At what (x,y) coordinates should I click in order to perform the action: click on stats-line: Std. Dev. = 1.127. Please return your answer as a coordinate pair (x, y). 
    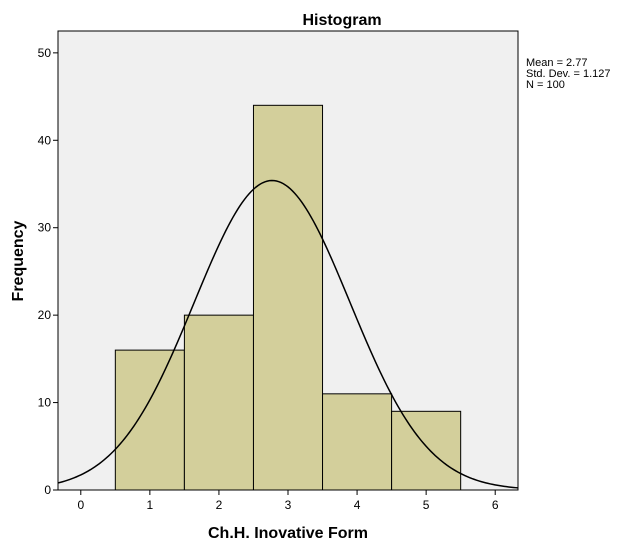
    Looking at the image, I should click on (568, 74).